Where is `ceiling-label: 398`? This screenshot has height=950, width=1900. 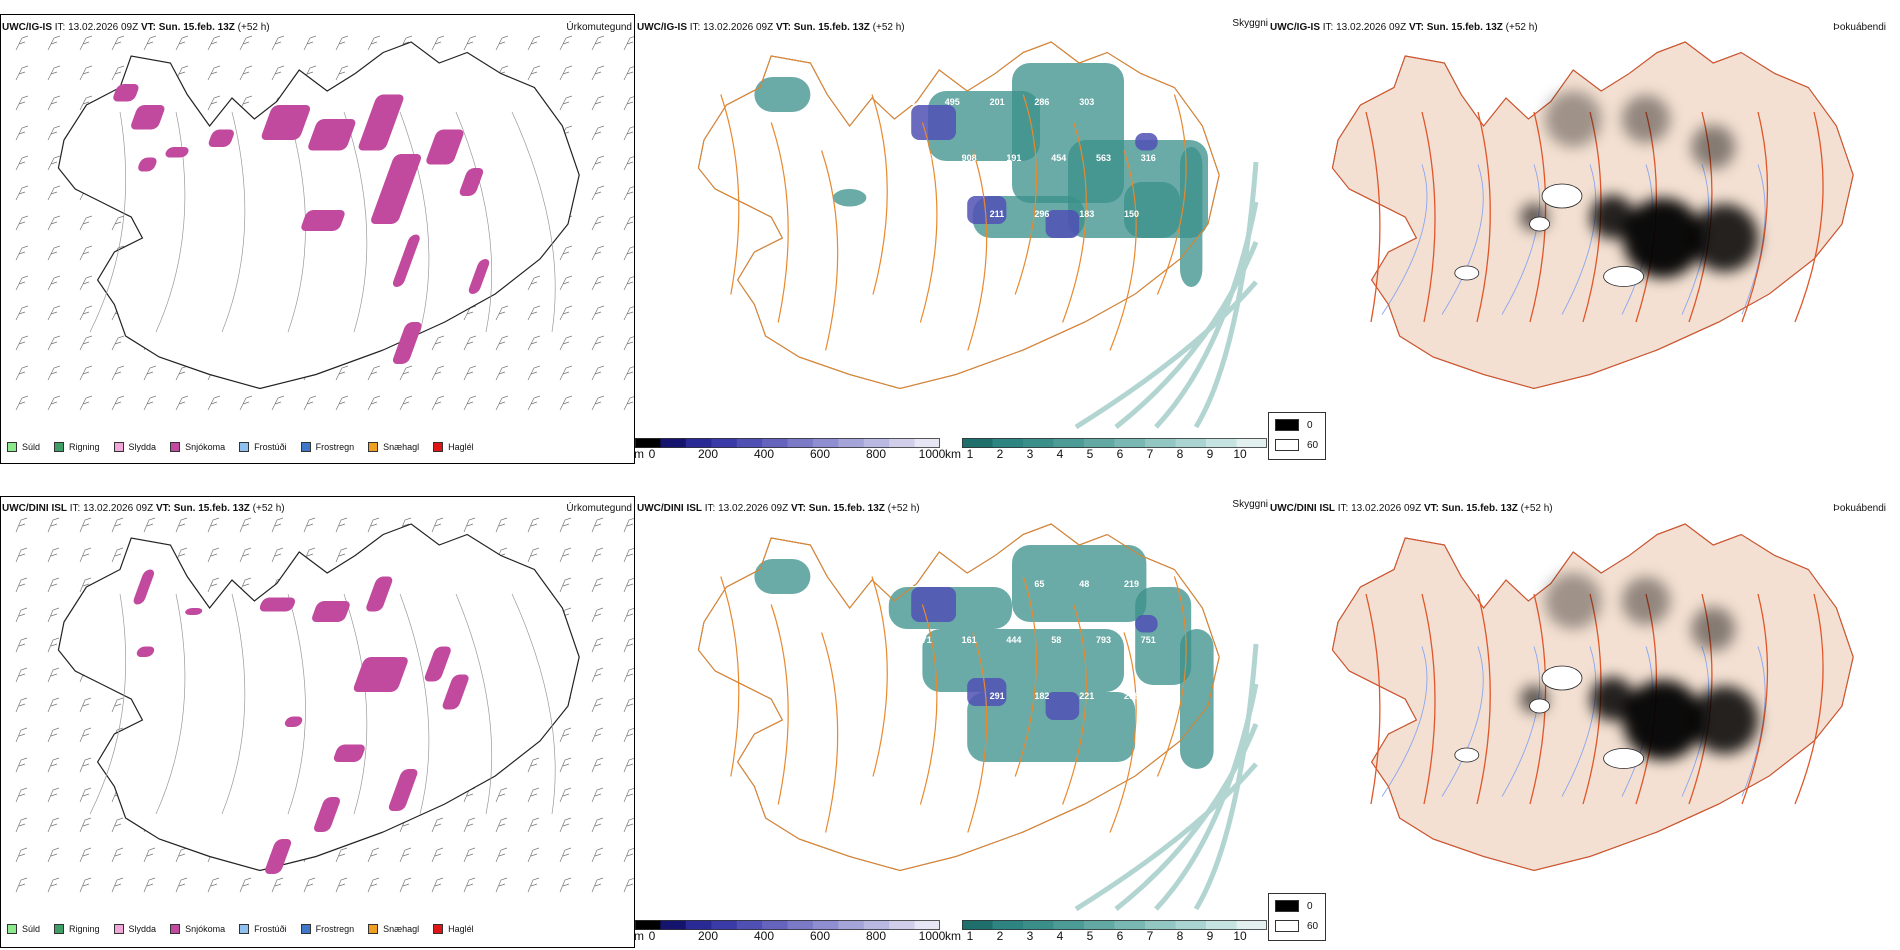 ceiling-label: 398 is located at coordinates (924, 270).